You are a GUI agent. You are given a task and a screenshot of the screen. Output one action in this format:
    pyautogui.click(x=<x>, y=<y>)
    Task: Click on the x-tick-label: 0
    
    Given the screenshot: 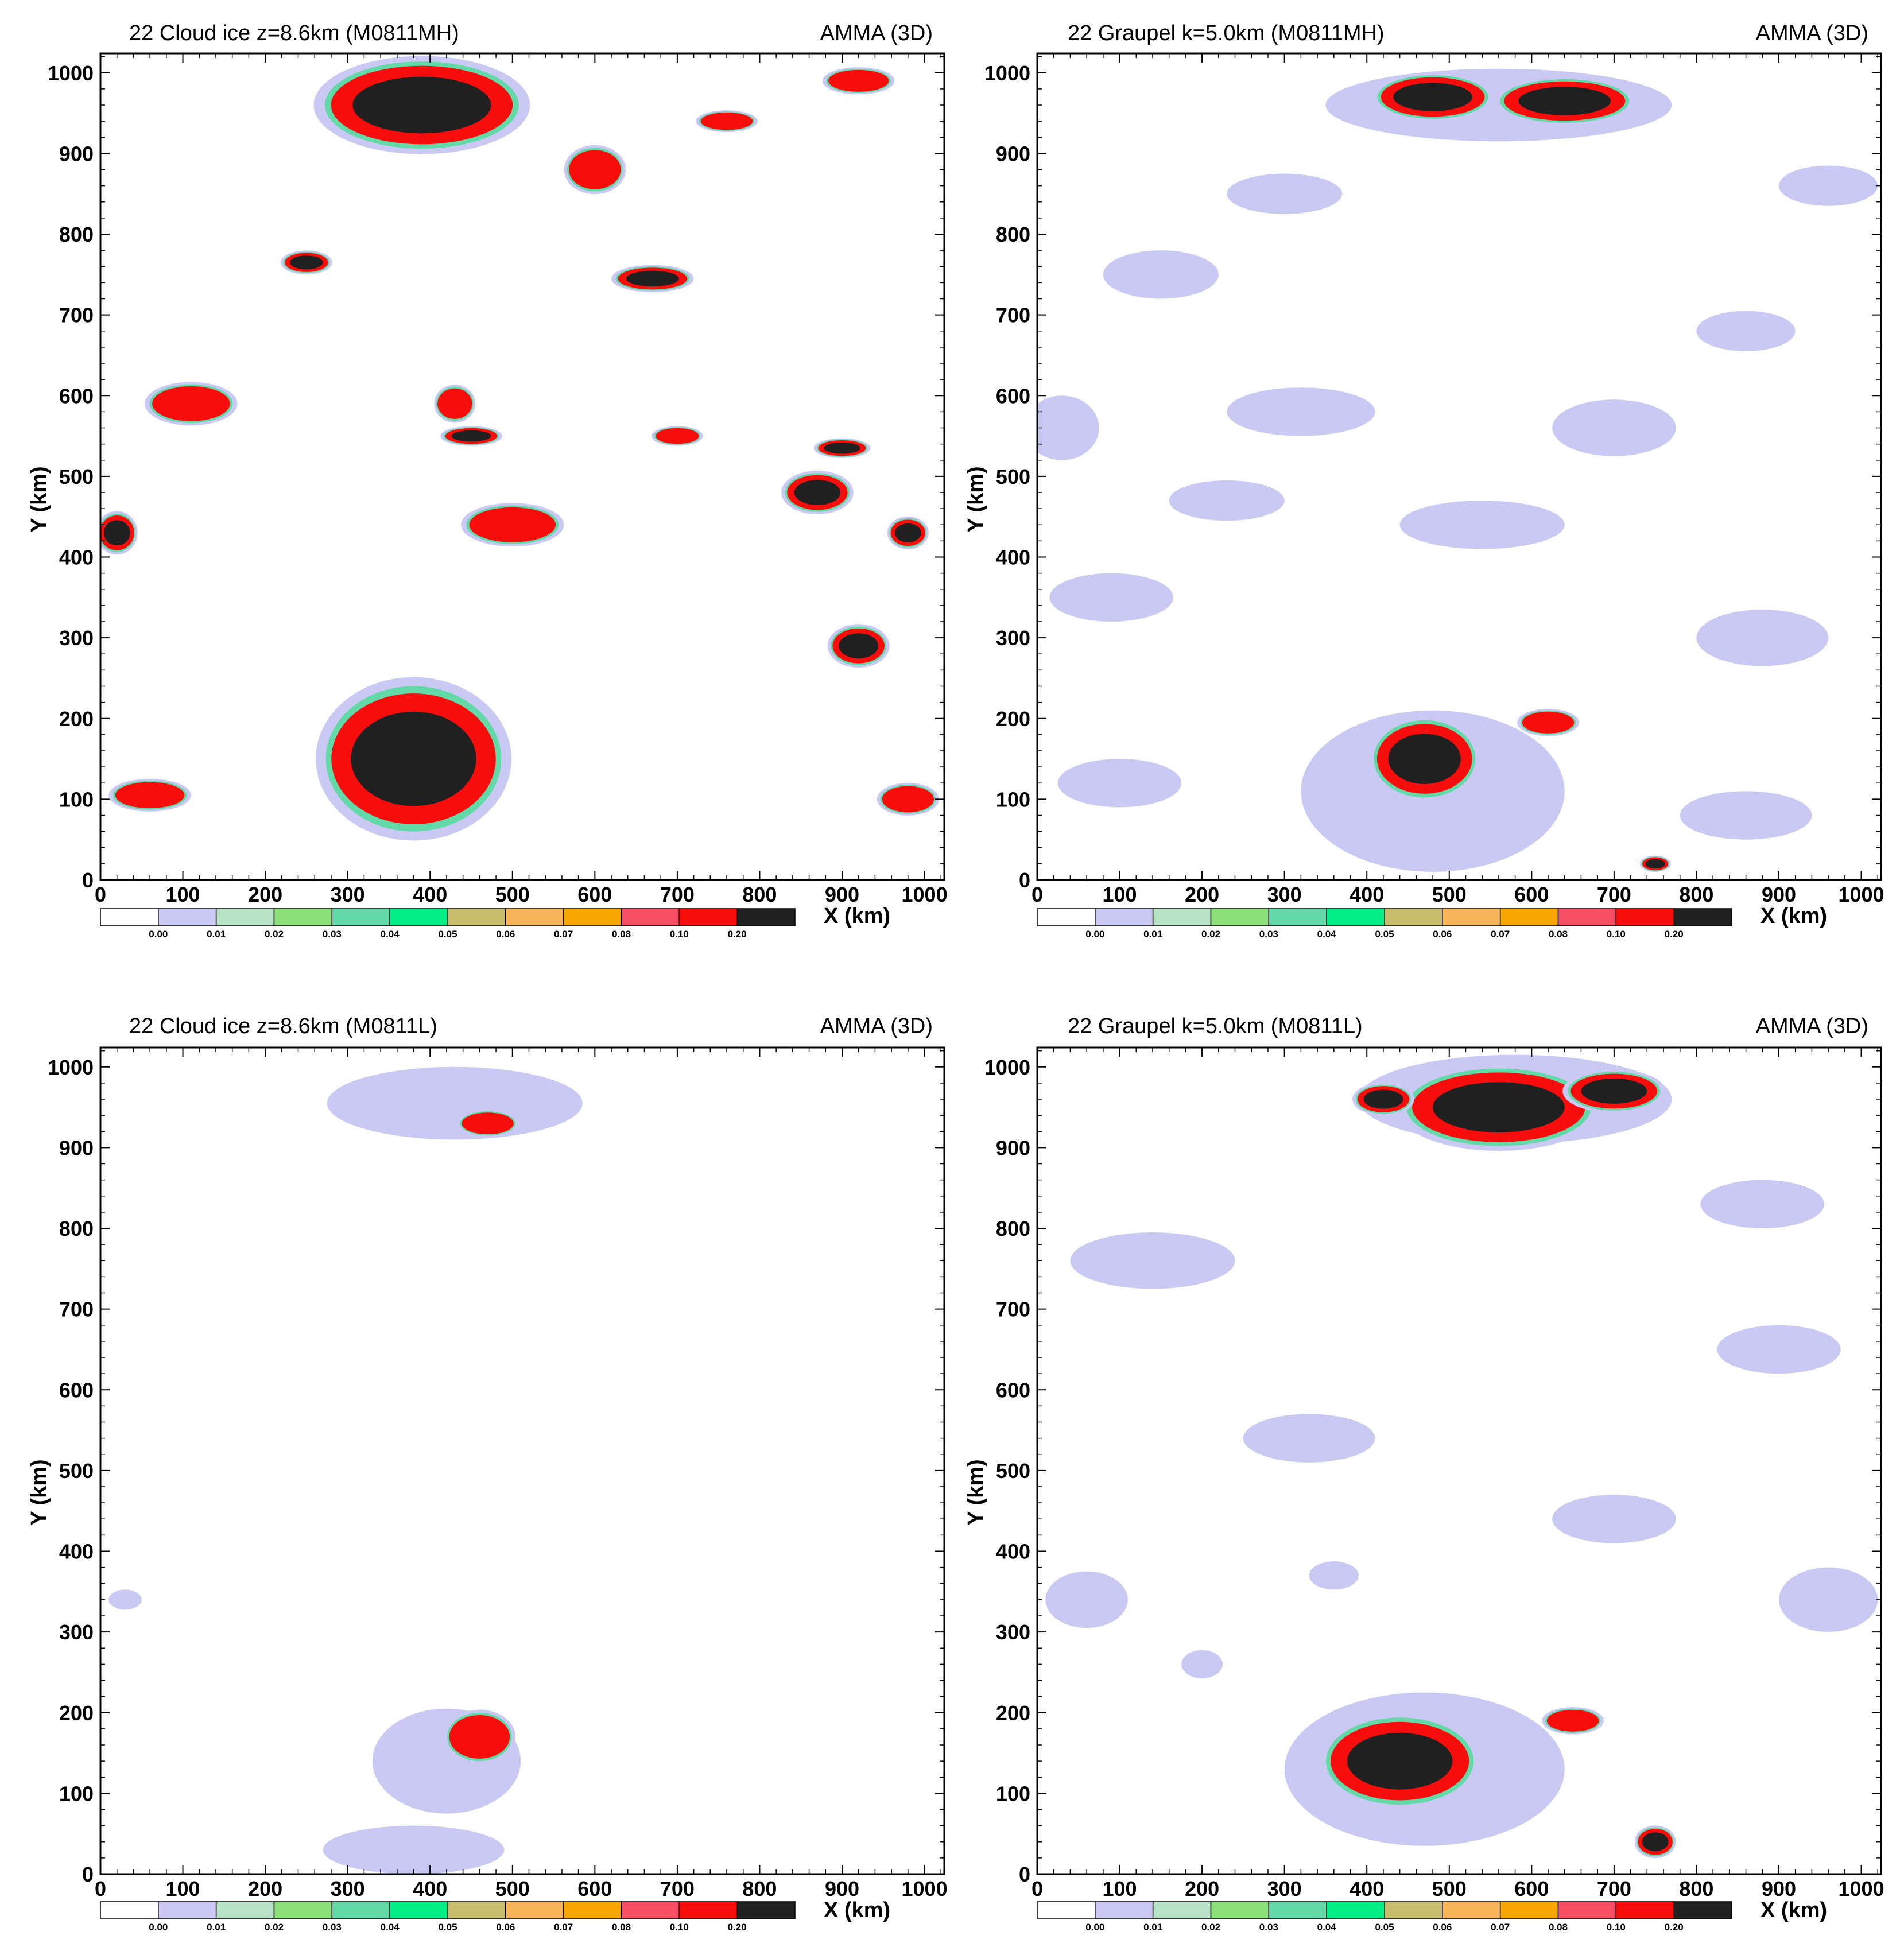 What is the action you would take?
    pyautogui.click(x=100, y=1888)
    